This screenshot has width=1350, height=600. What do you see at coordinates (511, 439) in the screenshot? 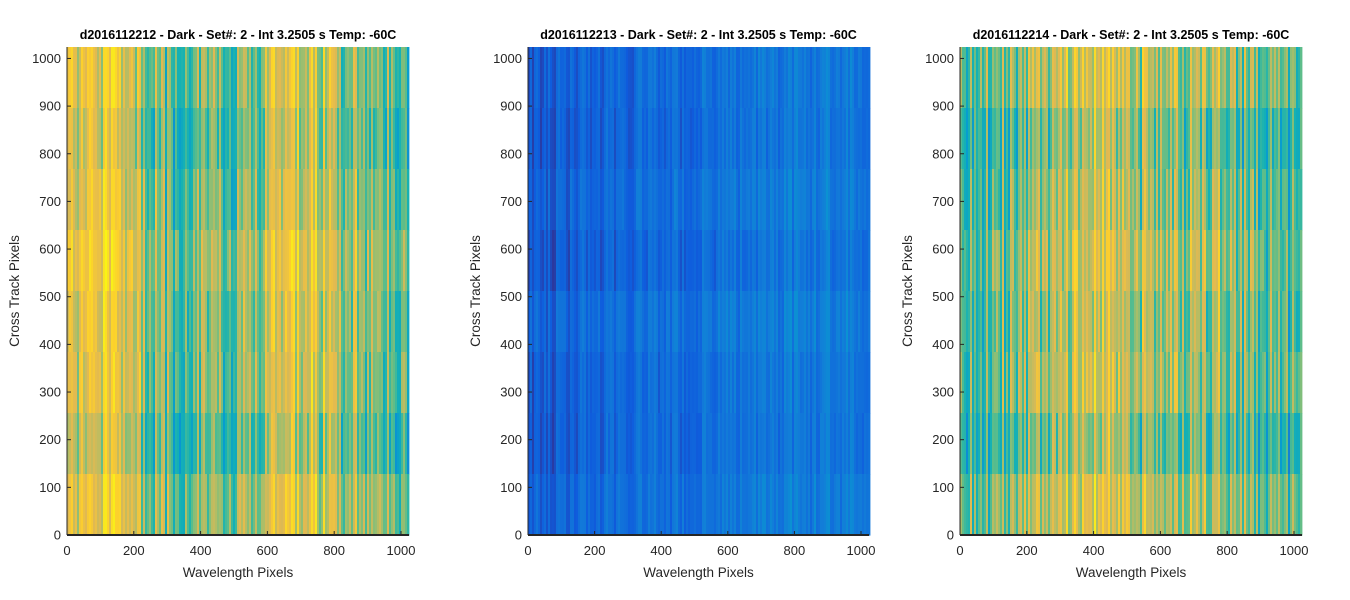
I see `y-tick-label: 200` at bounding box center [511, 439].